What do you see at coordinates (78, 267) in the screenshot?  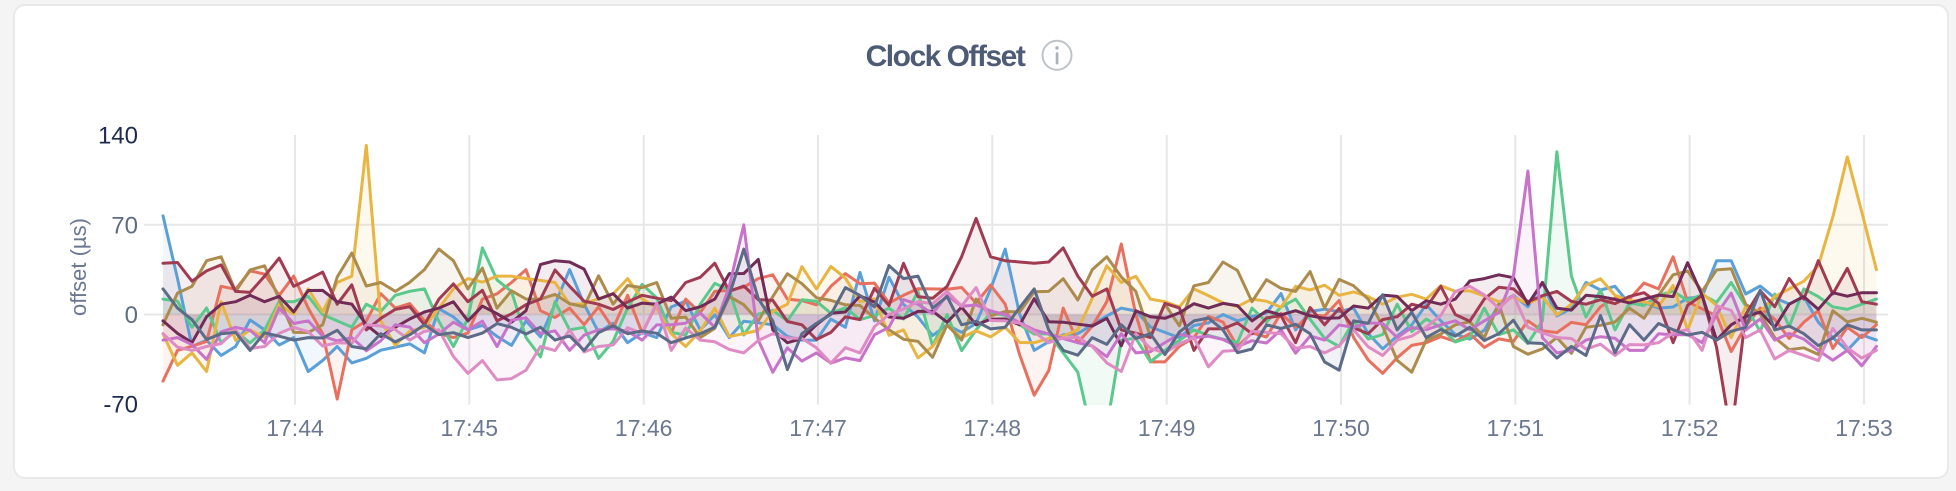 I see `svg-text: offset (µs)` at bounding box center [78, 267].